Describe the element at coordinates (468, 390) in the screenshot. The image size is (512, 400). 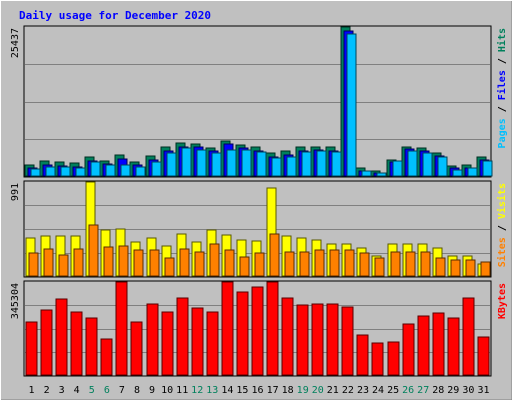
I see `x-tick-label: 30` at that location.